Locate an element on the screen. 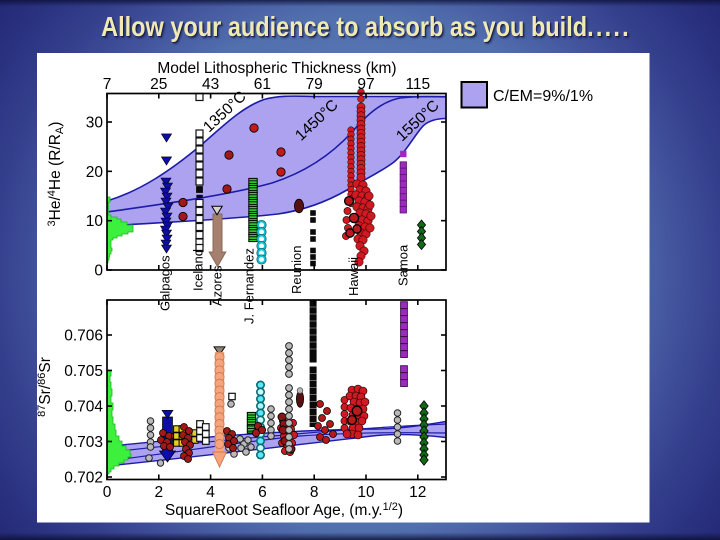 The image size is (720, 540). svg-text: 0.703 is located at coordinates (83, 442).